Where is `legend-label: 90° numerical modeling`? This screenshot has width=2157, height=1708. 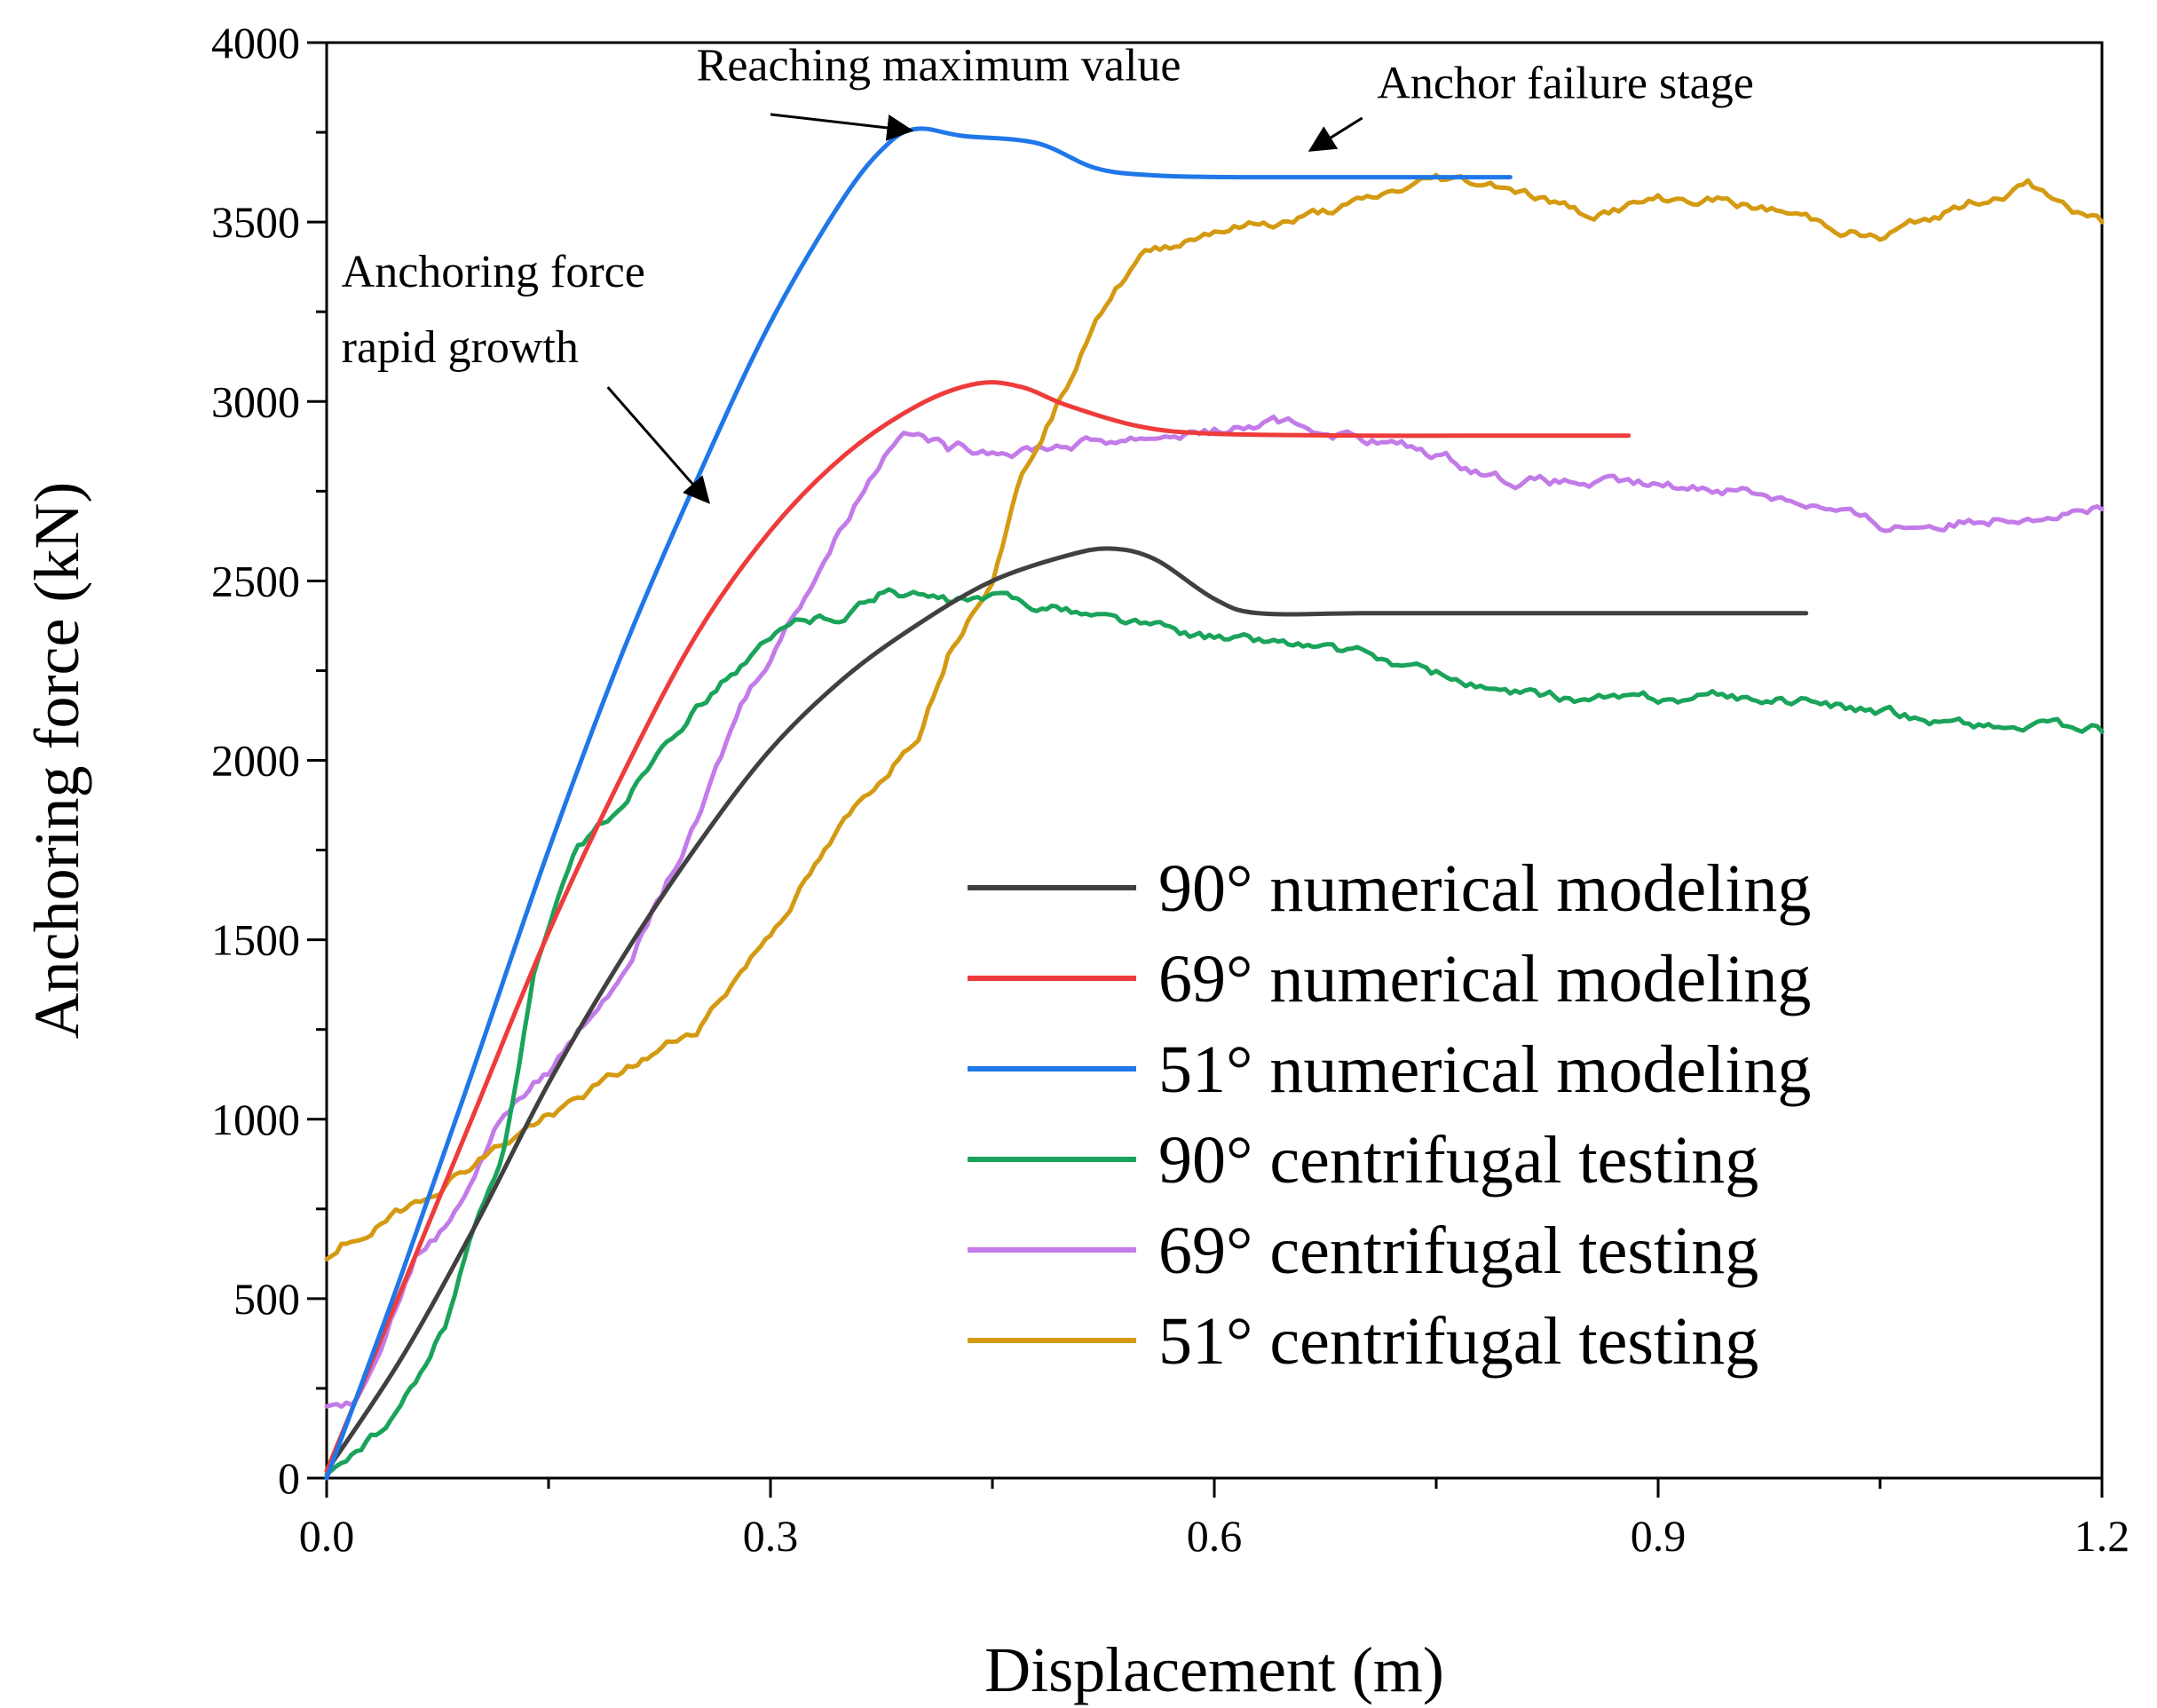
legend-label: 90° numerical modeling is located at coordinates (1484, 888).